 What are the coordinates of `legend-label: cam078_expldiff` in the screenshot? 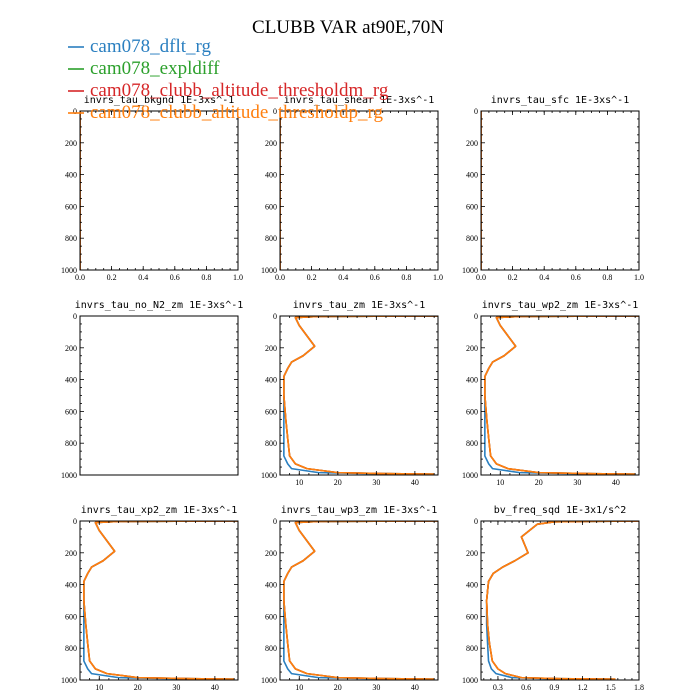 It's located at (155, 68).